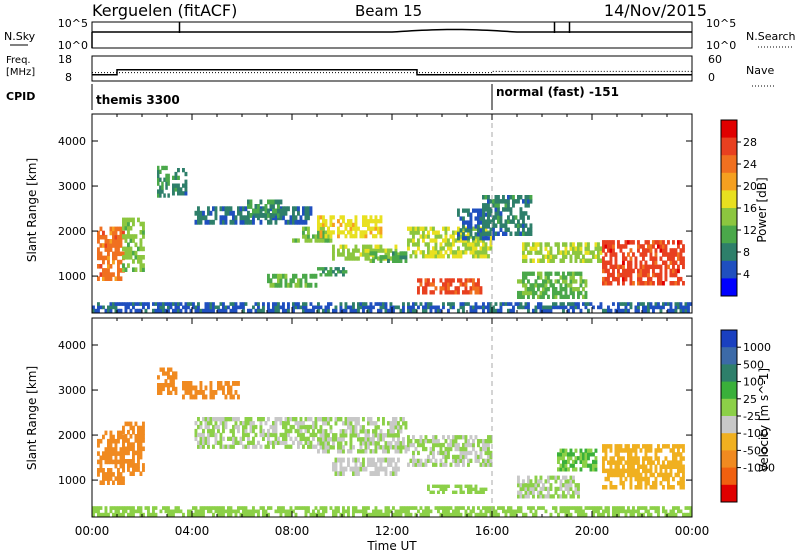  What do you see at coordinates (167, 381) in the screenshot?
I see `data-region` at bounding box center [167, 381].